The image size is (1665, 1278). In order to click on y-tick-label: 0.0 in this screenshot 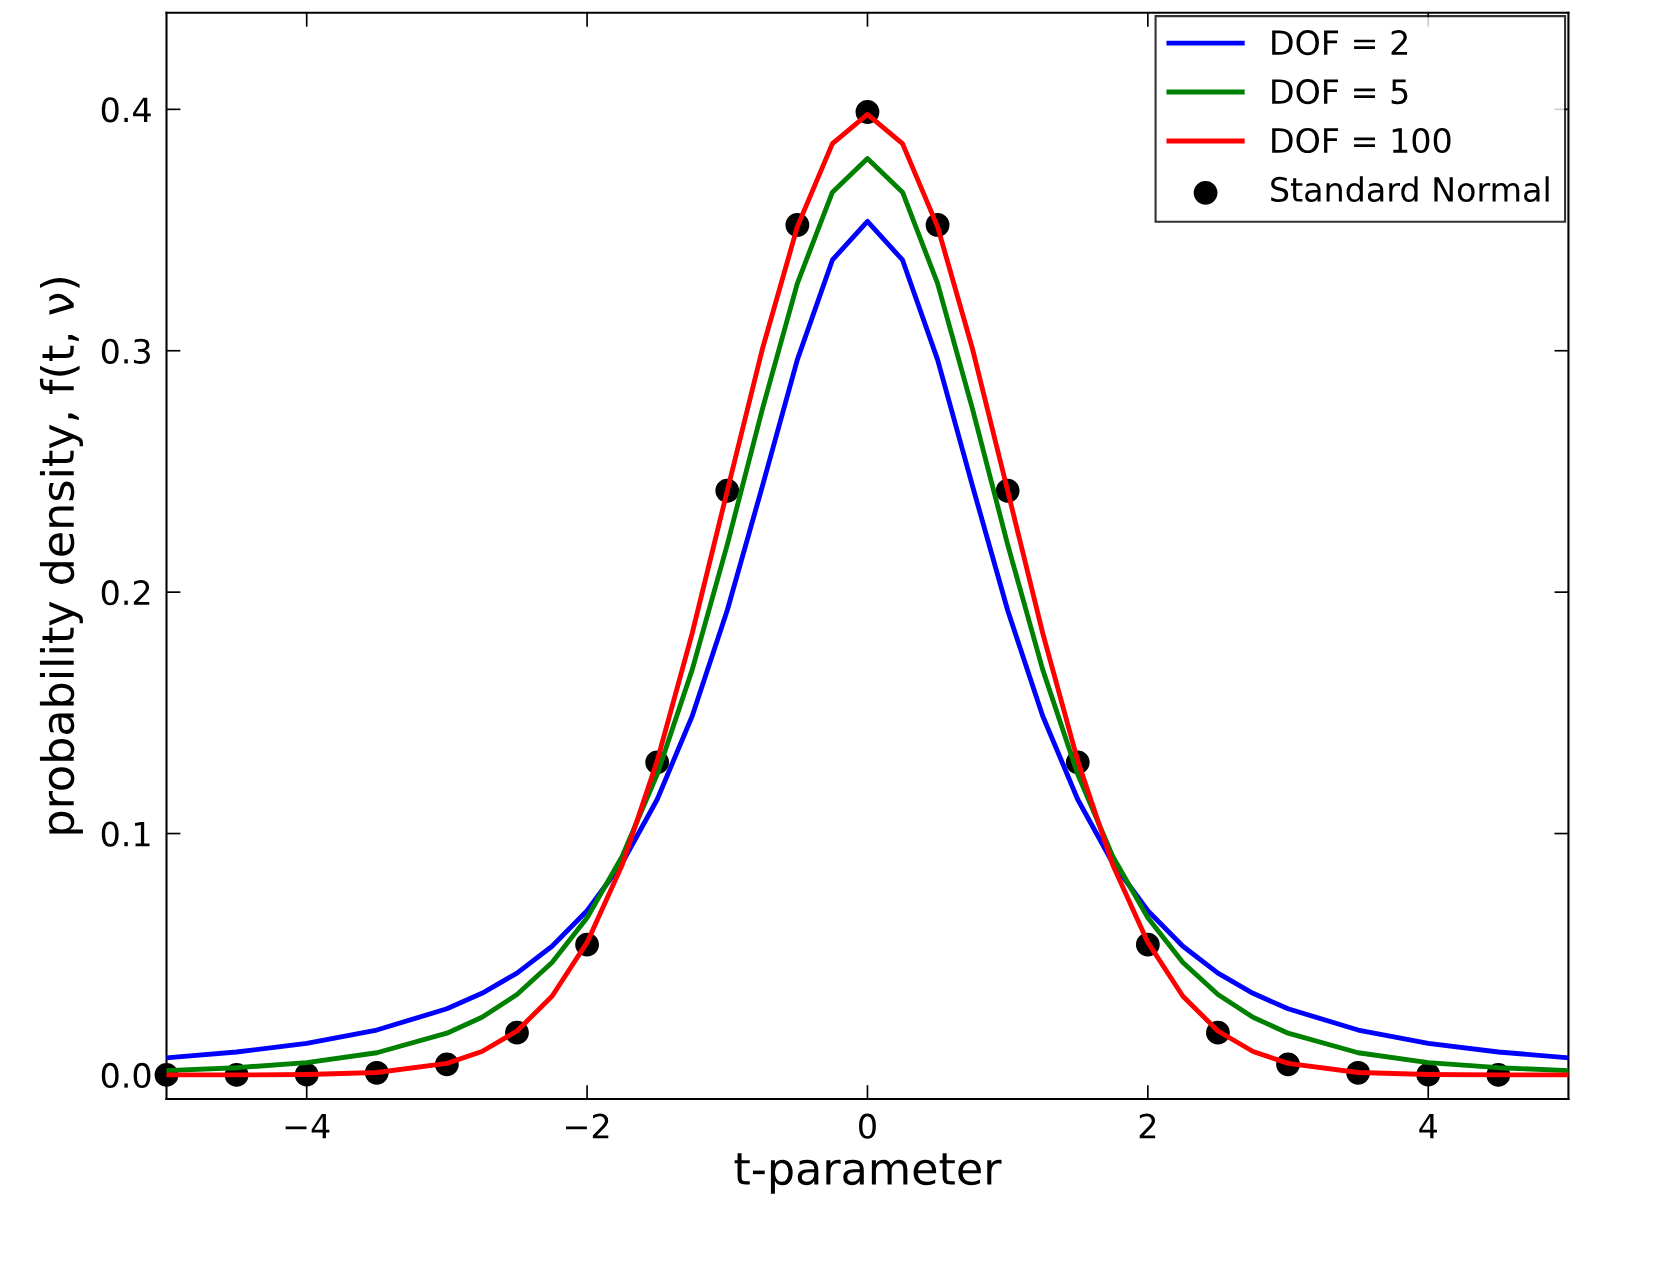, I will do `click(126, 1075)`.